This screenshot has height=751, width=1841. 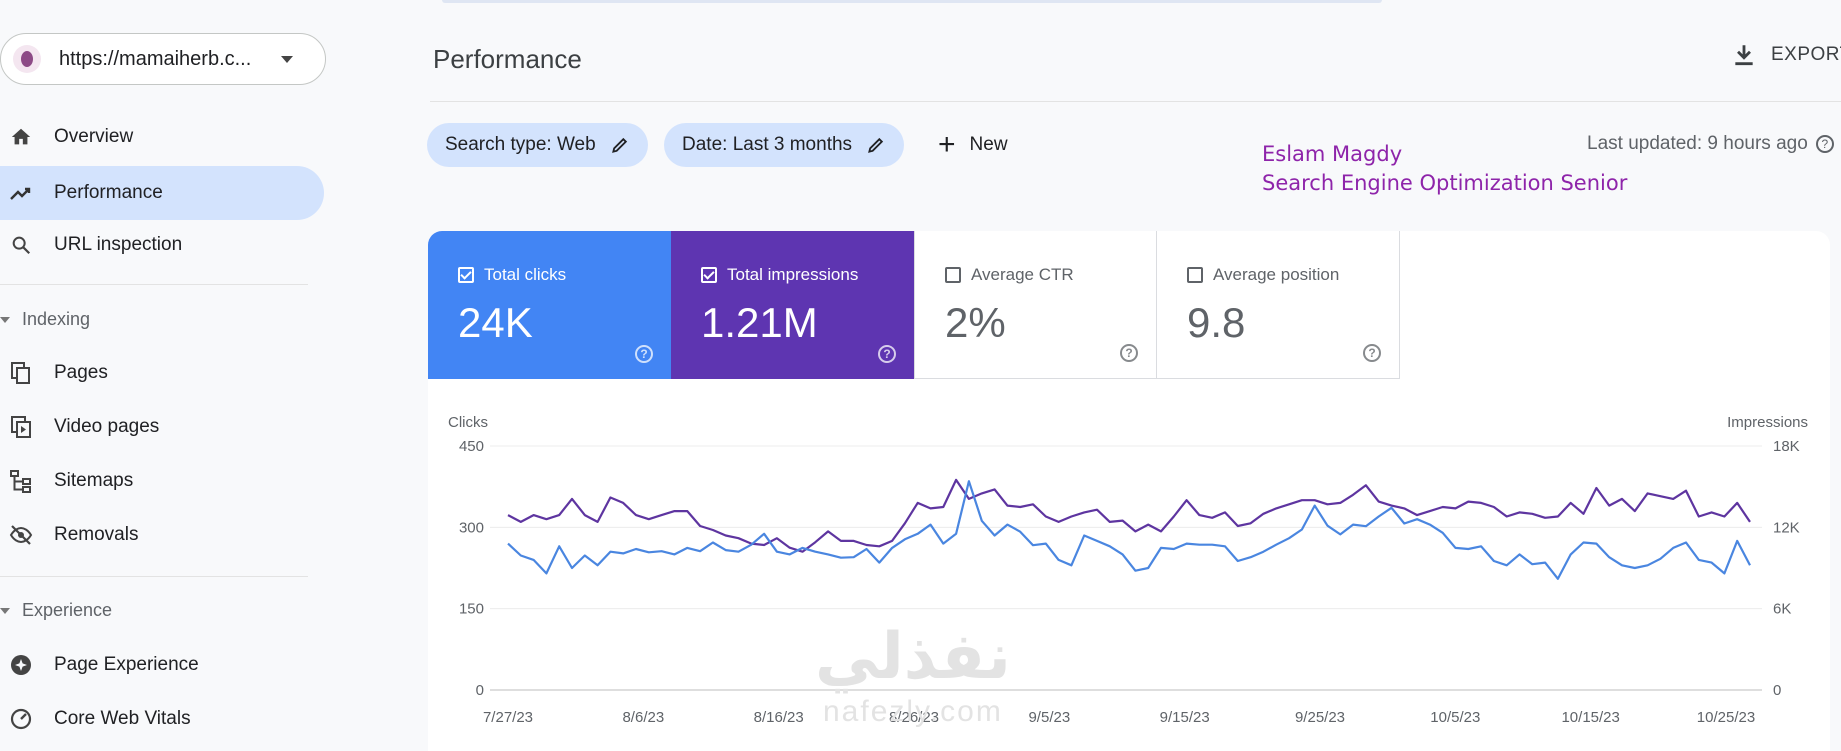 I want to click on author-name: Eslam Magdy, so click(x=1332, y=154).